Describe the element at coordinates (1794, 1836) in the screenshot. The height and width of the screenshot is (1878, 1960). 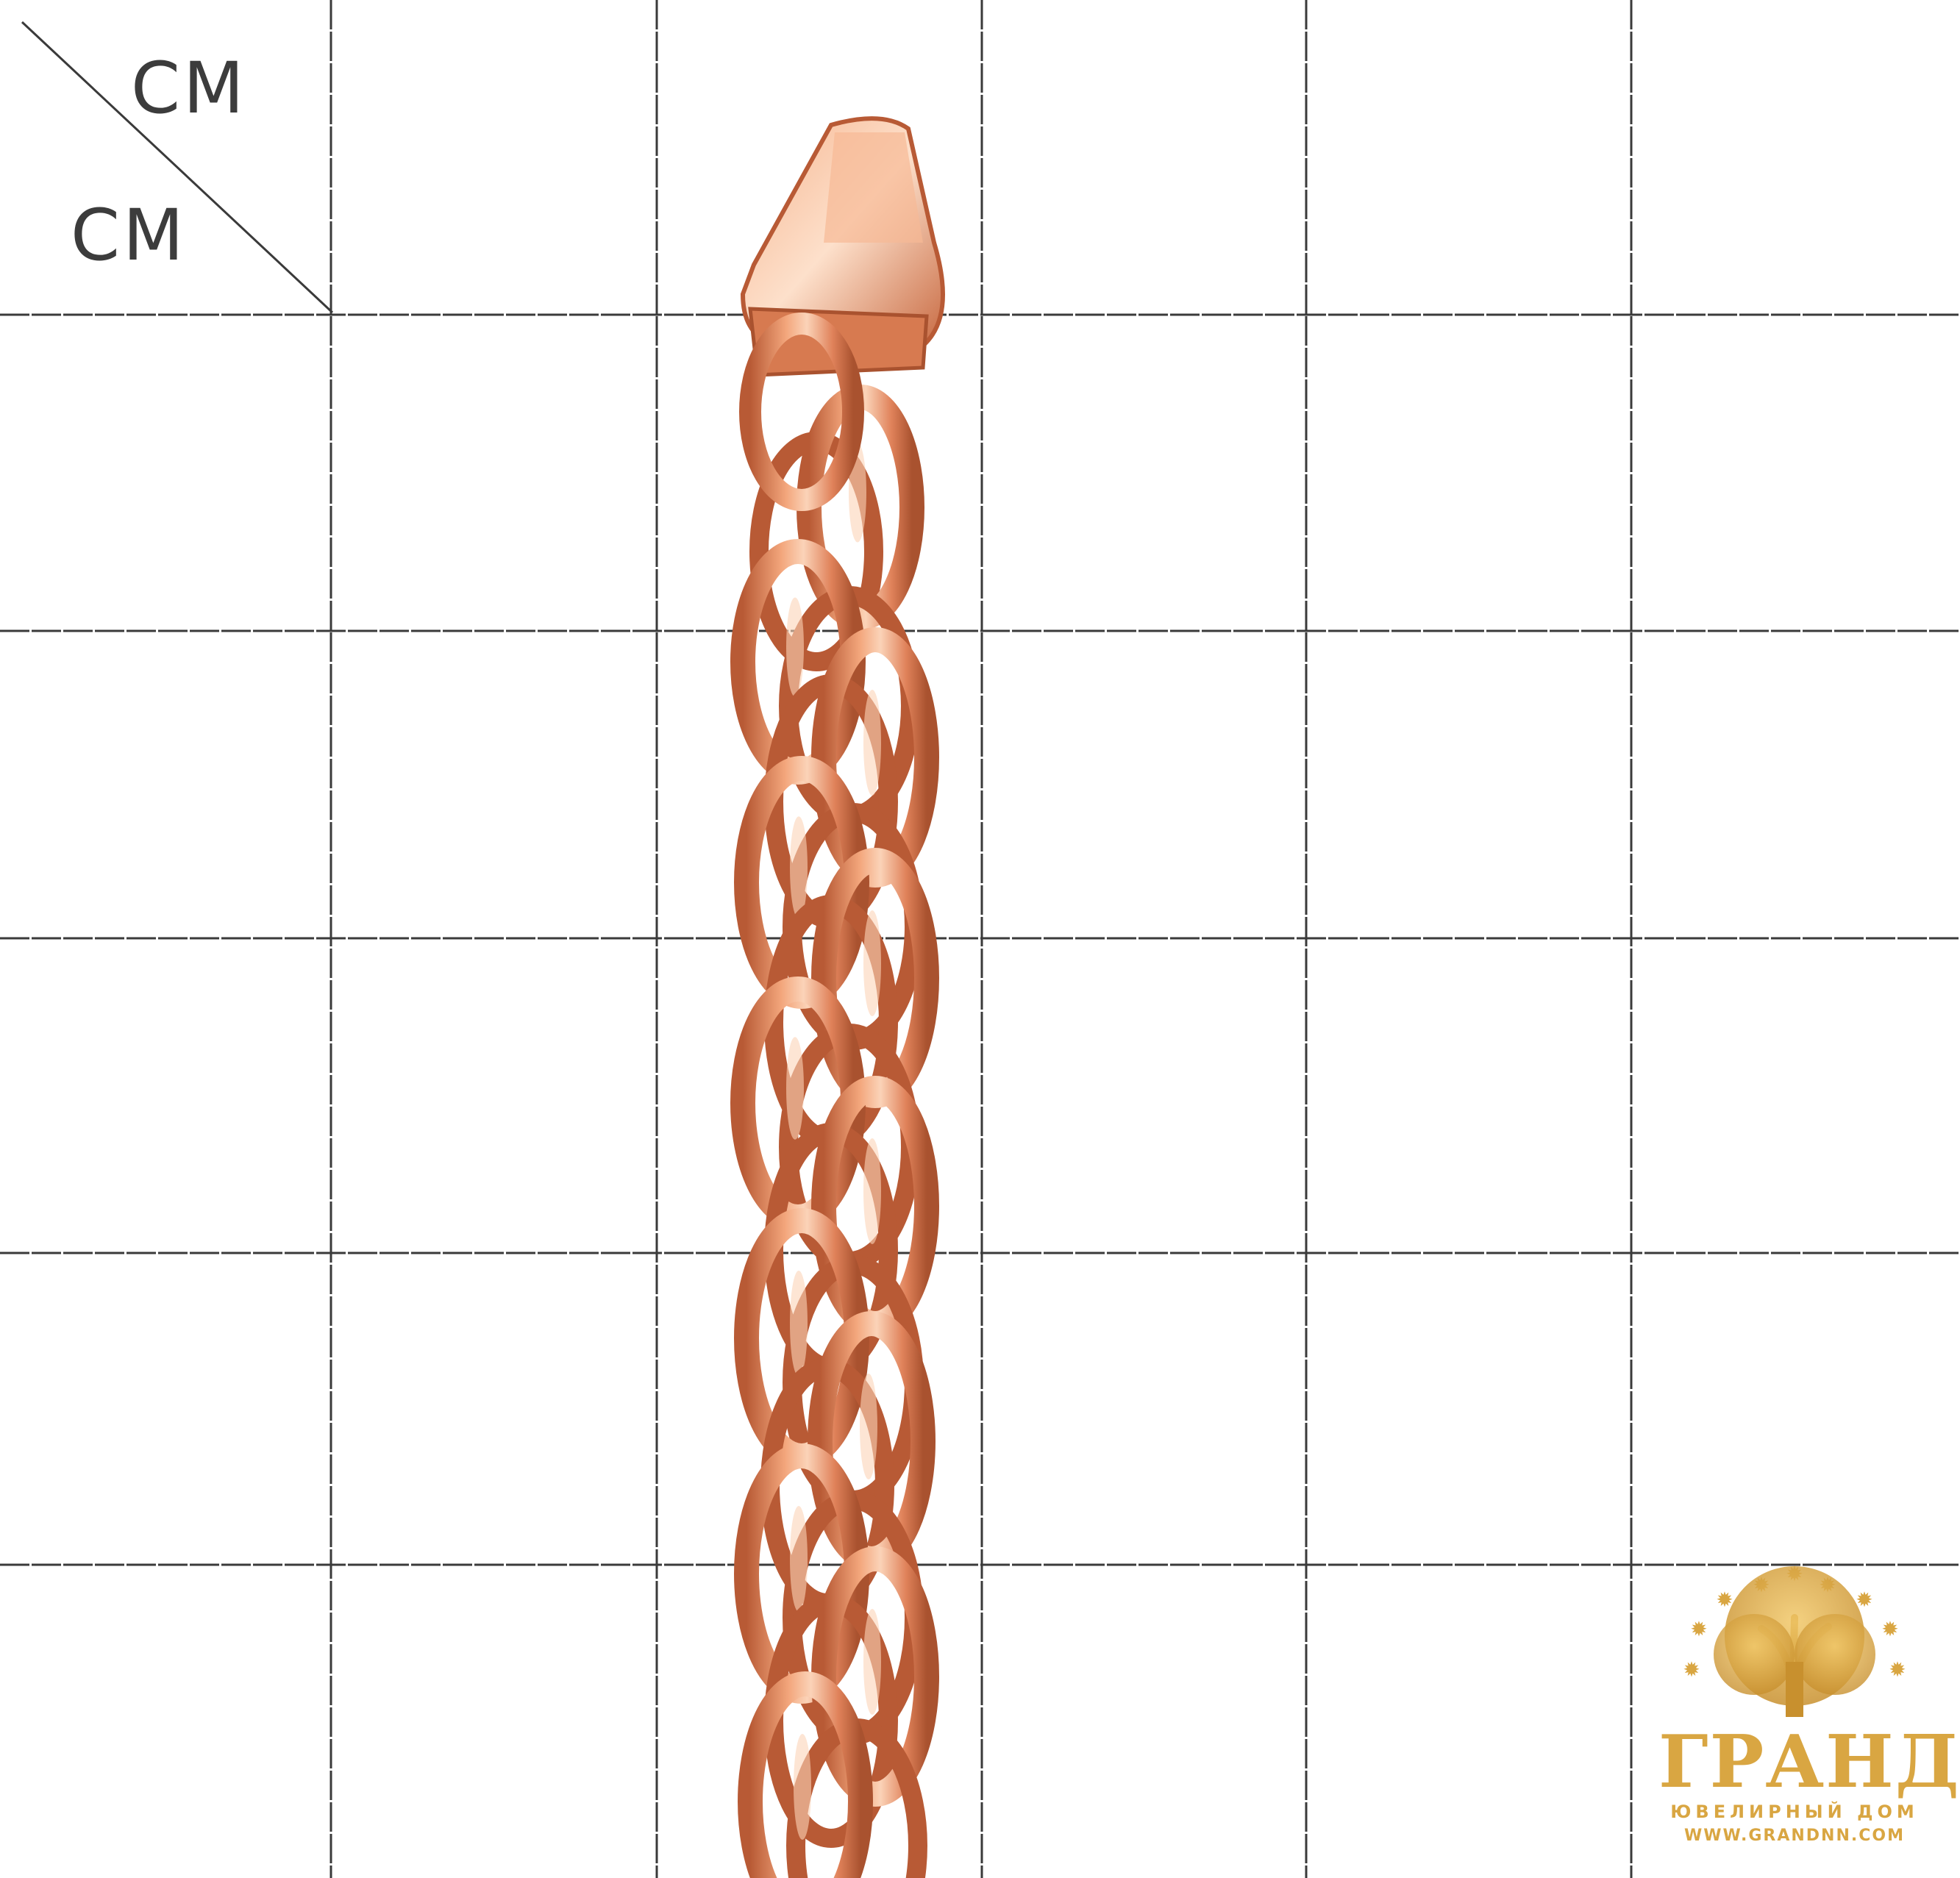
I see `brand-url: WWW.GRANDNN.COM` at that location.